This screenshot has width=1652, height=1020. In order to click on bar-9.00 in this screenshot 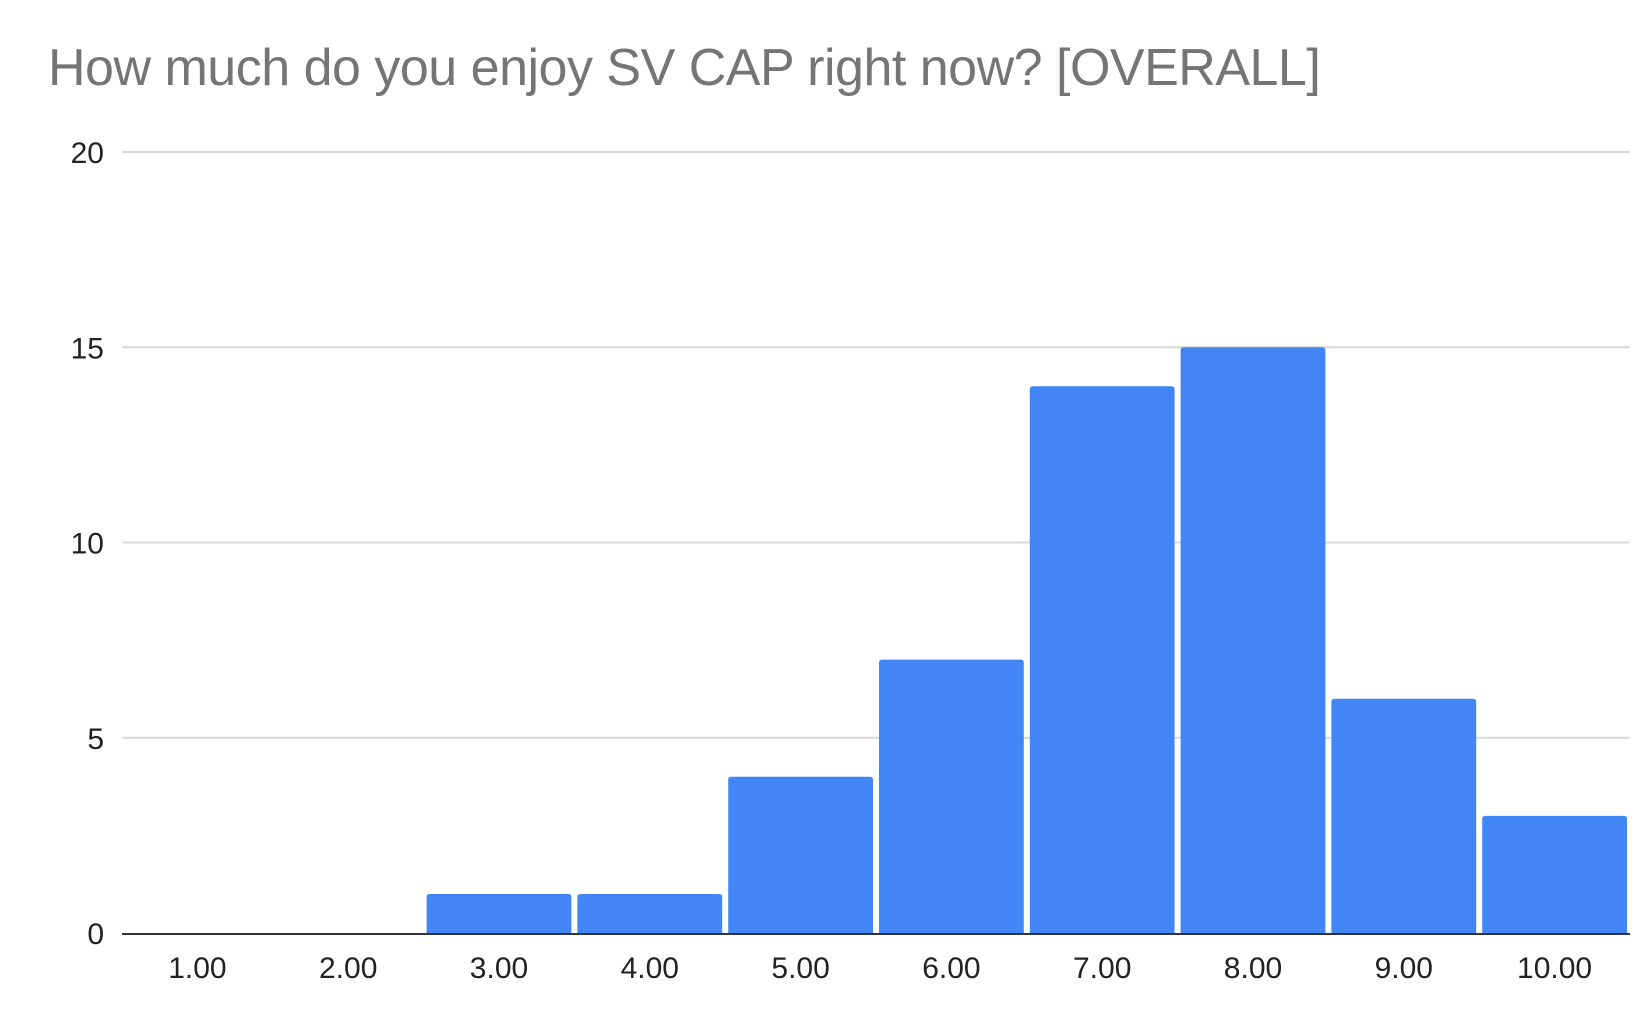, I will do `click(1404, 815)`.